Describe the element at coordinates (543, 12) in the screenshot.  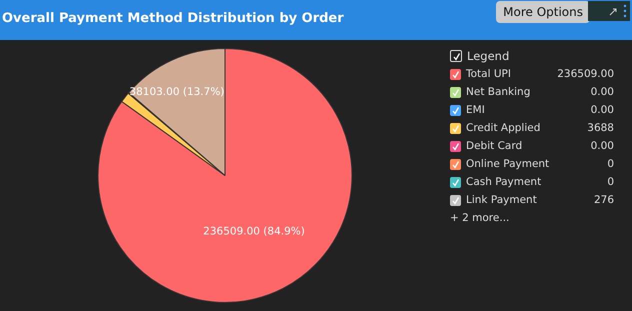
I see `text: More Options` at that location.